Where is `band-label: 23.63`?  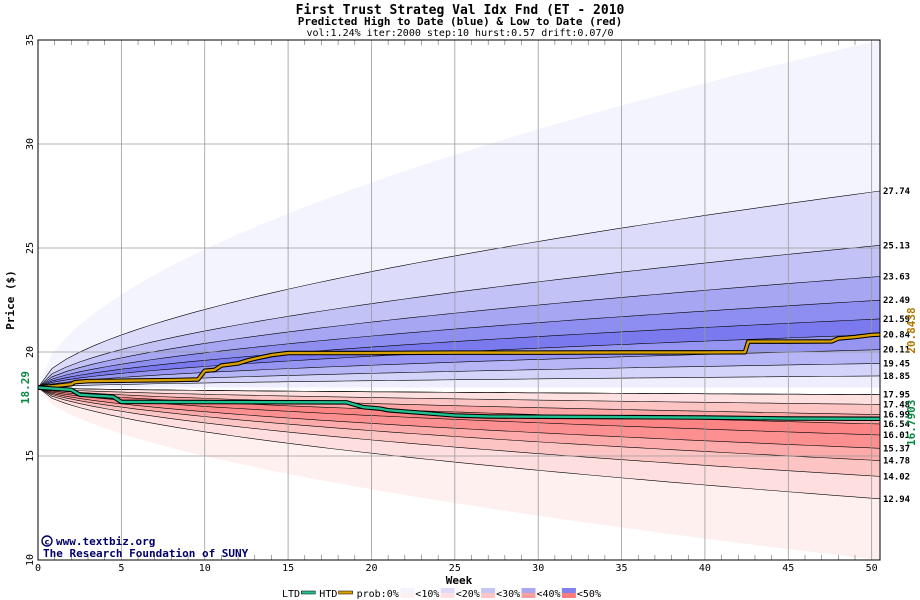 band-label: 23.63 is located at coordinates (896, 277).